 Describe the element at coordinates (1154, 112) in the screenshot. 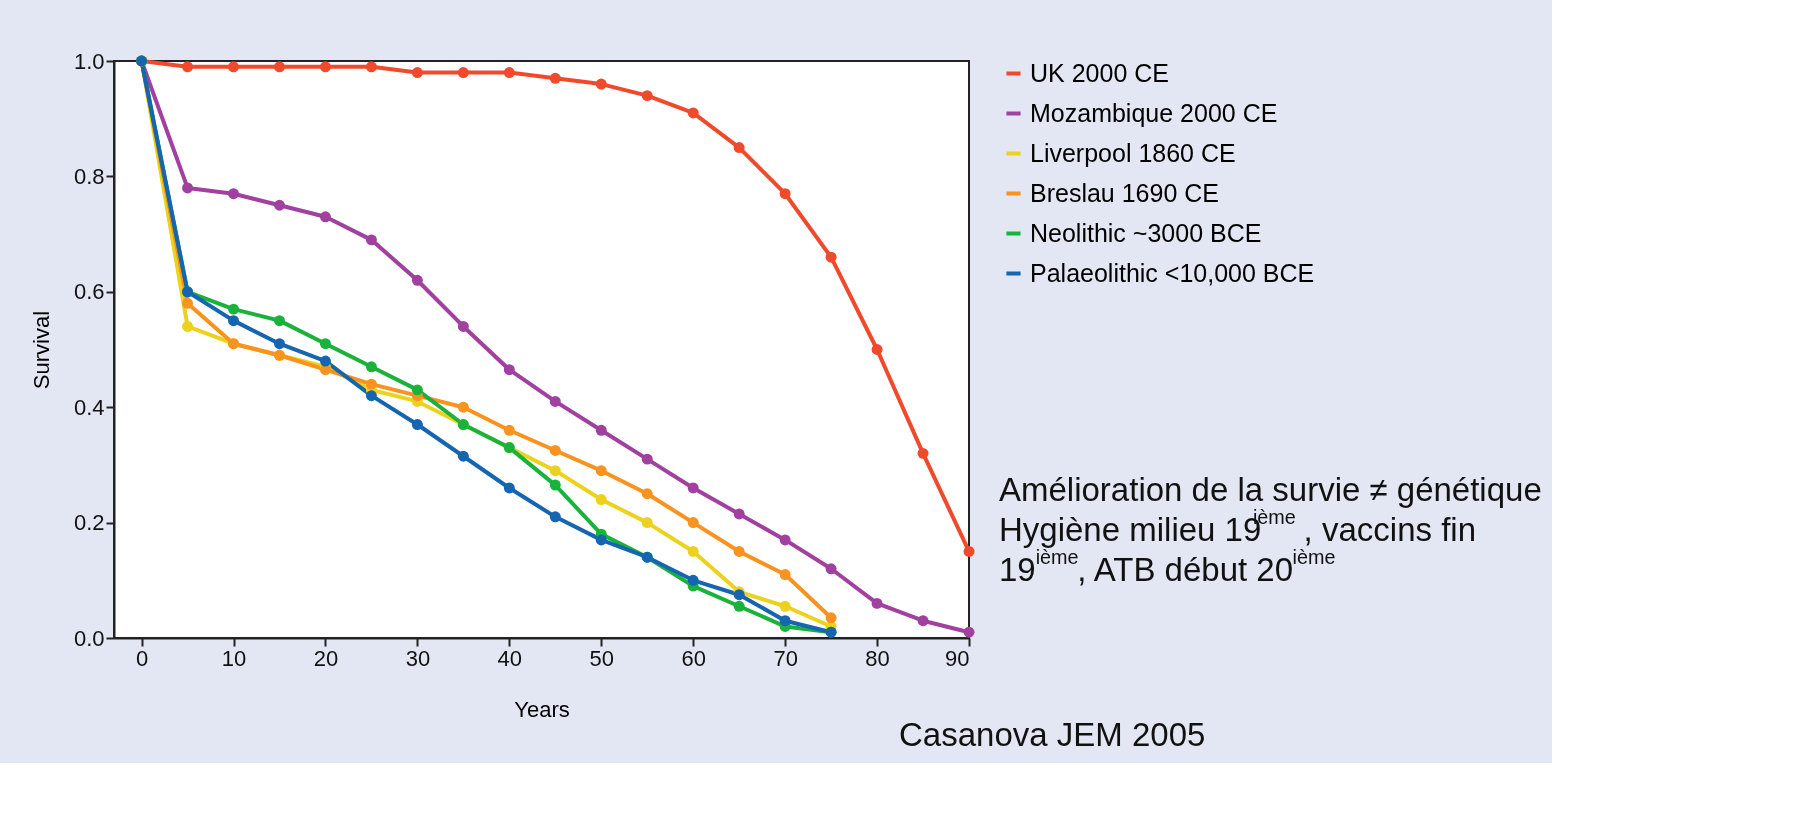

I see `legend-label: Mozambique 2000 CE` at that location.